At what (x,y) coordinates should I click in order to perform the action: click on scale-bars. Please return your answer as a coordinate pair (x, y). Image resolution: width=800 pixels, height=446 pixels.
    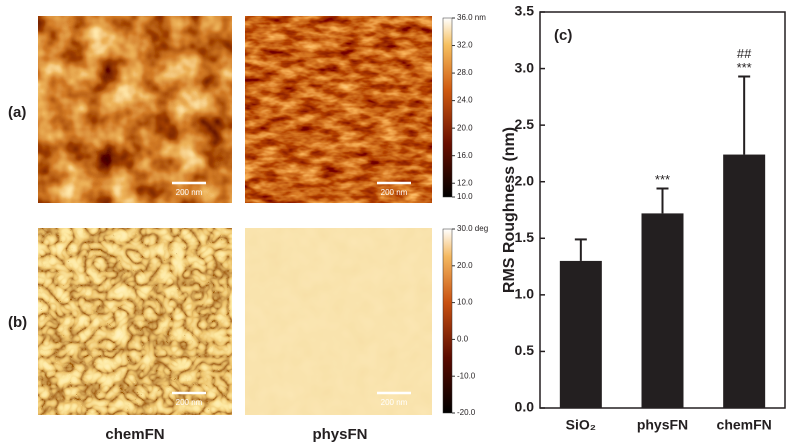
    Looking at the image, I should click on (291, 288).